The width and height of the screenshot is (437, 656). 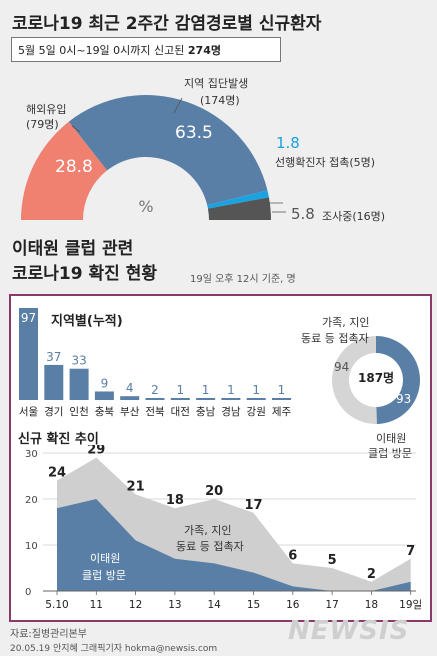 What do you see at coordinates (73, 249) in the screenshot?
I see `section2-title-line1: 이태원 클럽 관련` at bounding box center [73, 249].